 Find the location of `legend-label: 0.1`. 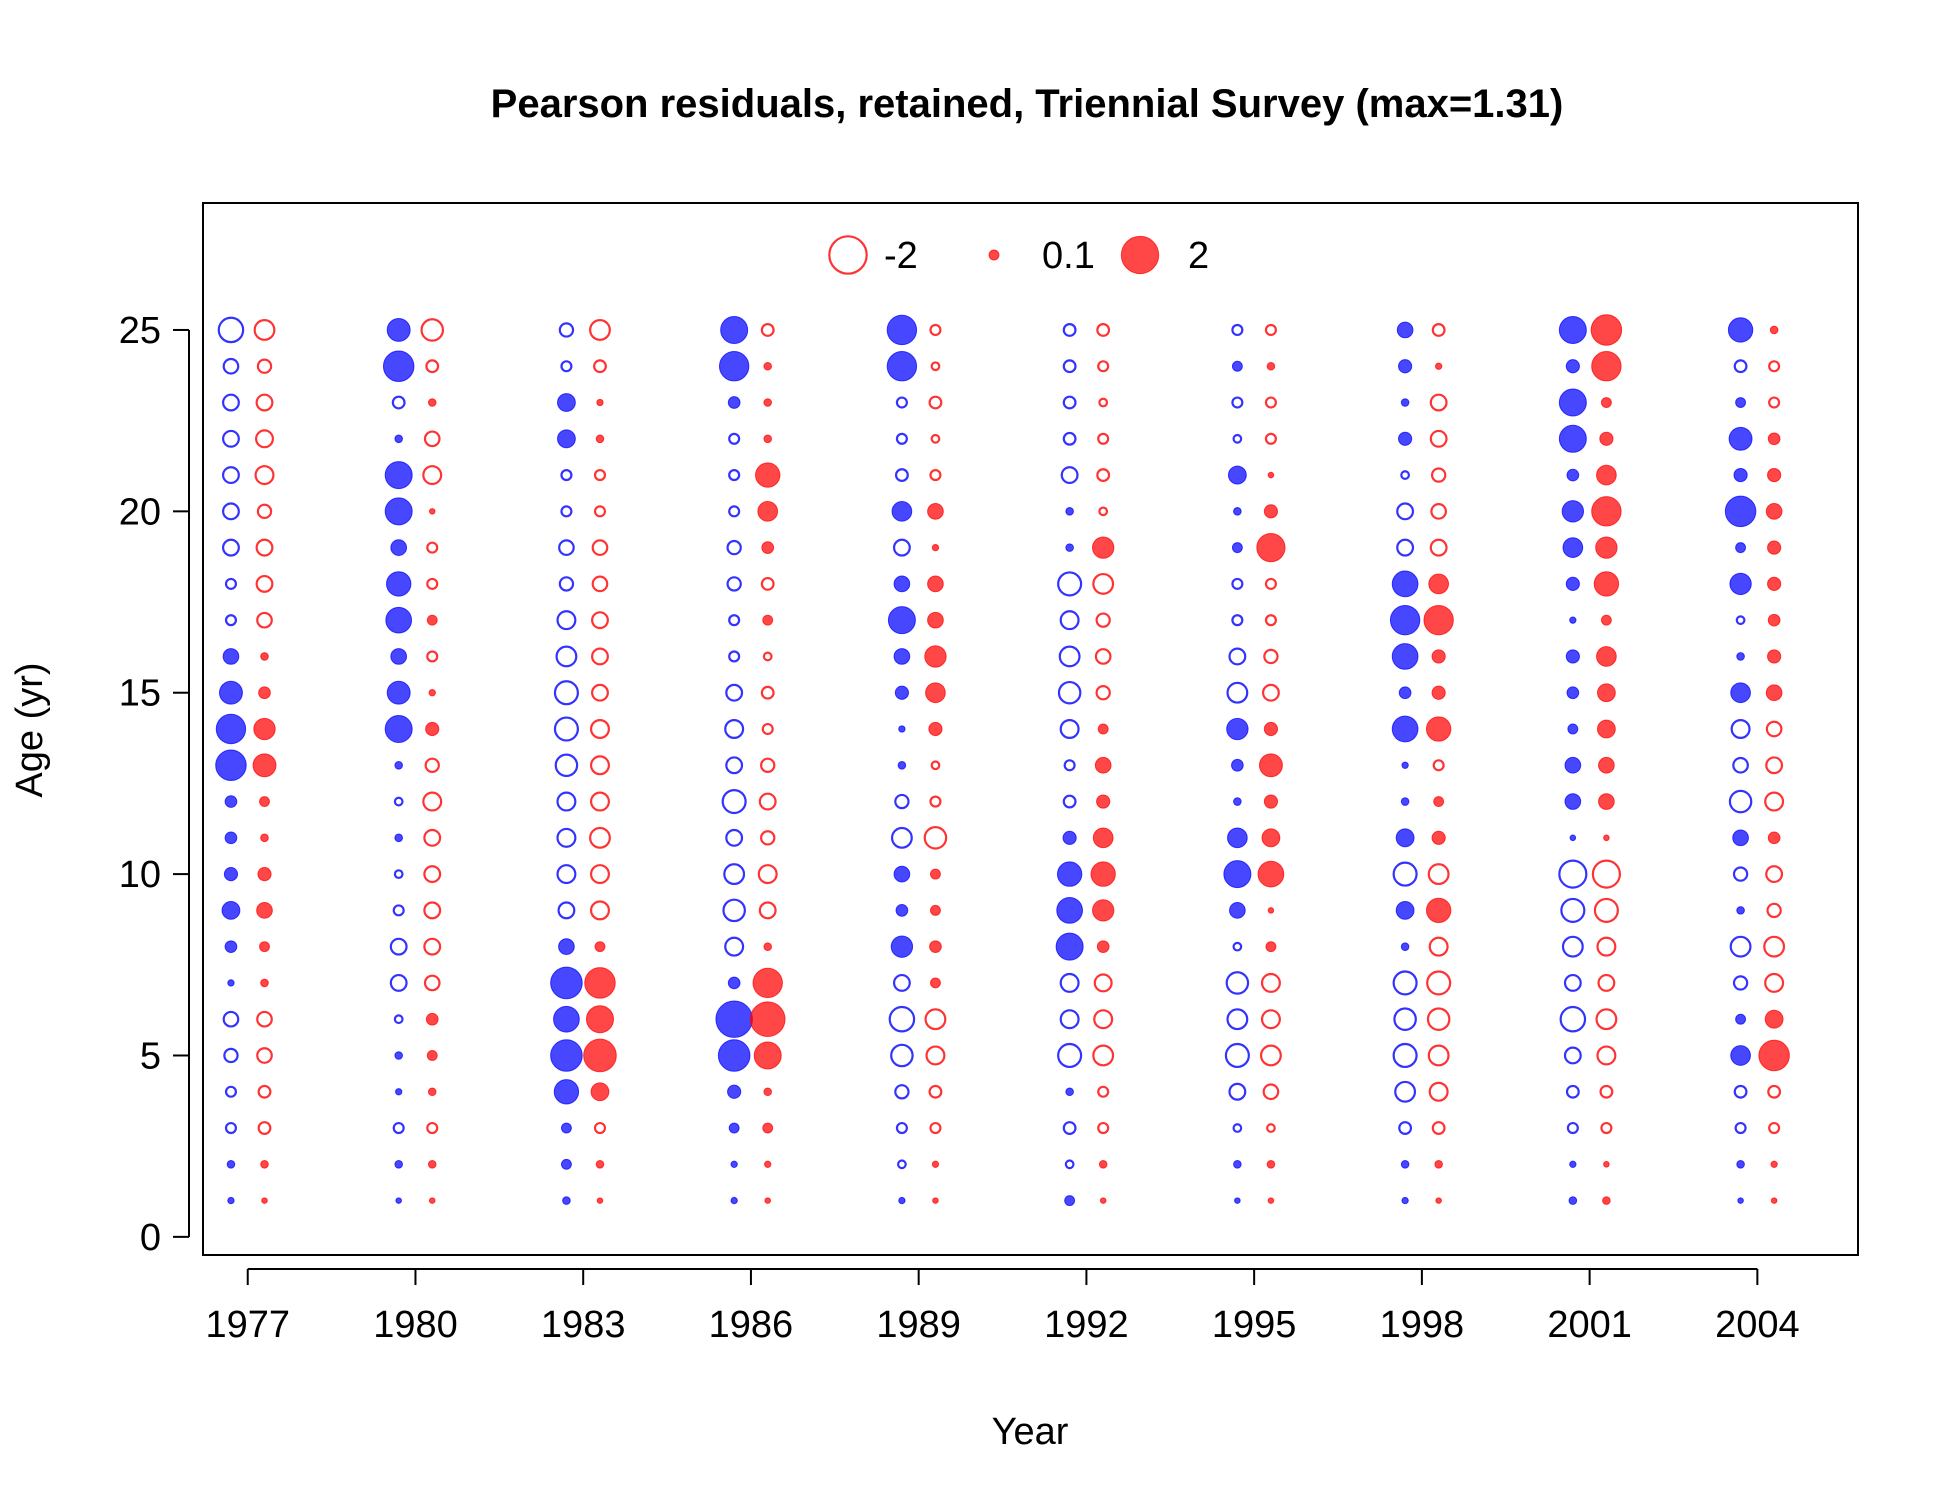

legend-label: 0.1 is located at coordinates (1068, 256).